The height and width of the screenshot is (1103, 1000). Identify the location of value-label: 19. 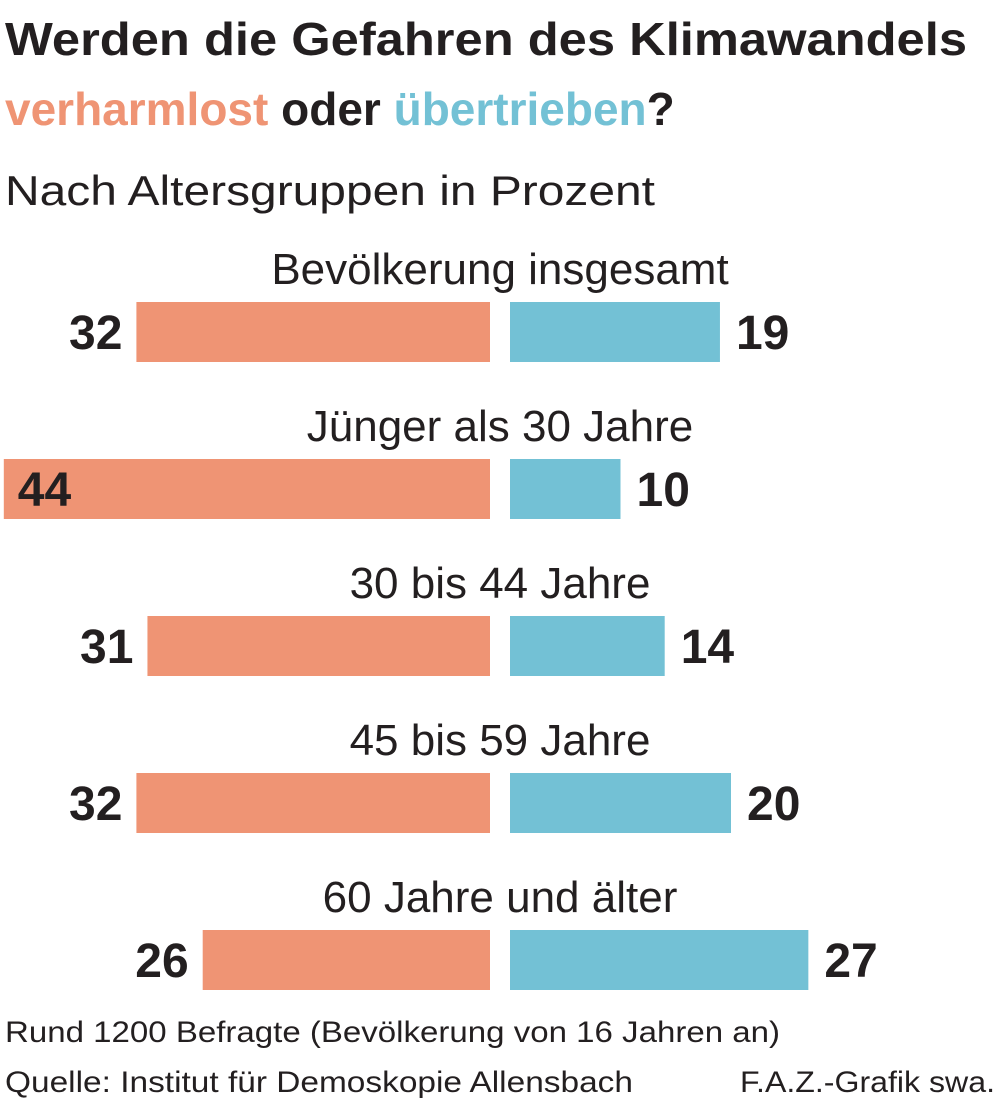
(762, 333).